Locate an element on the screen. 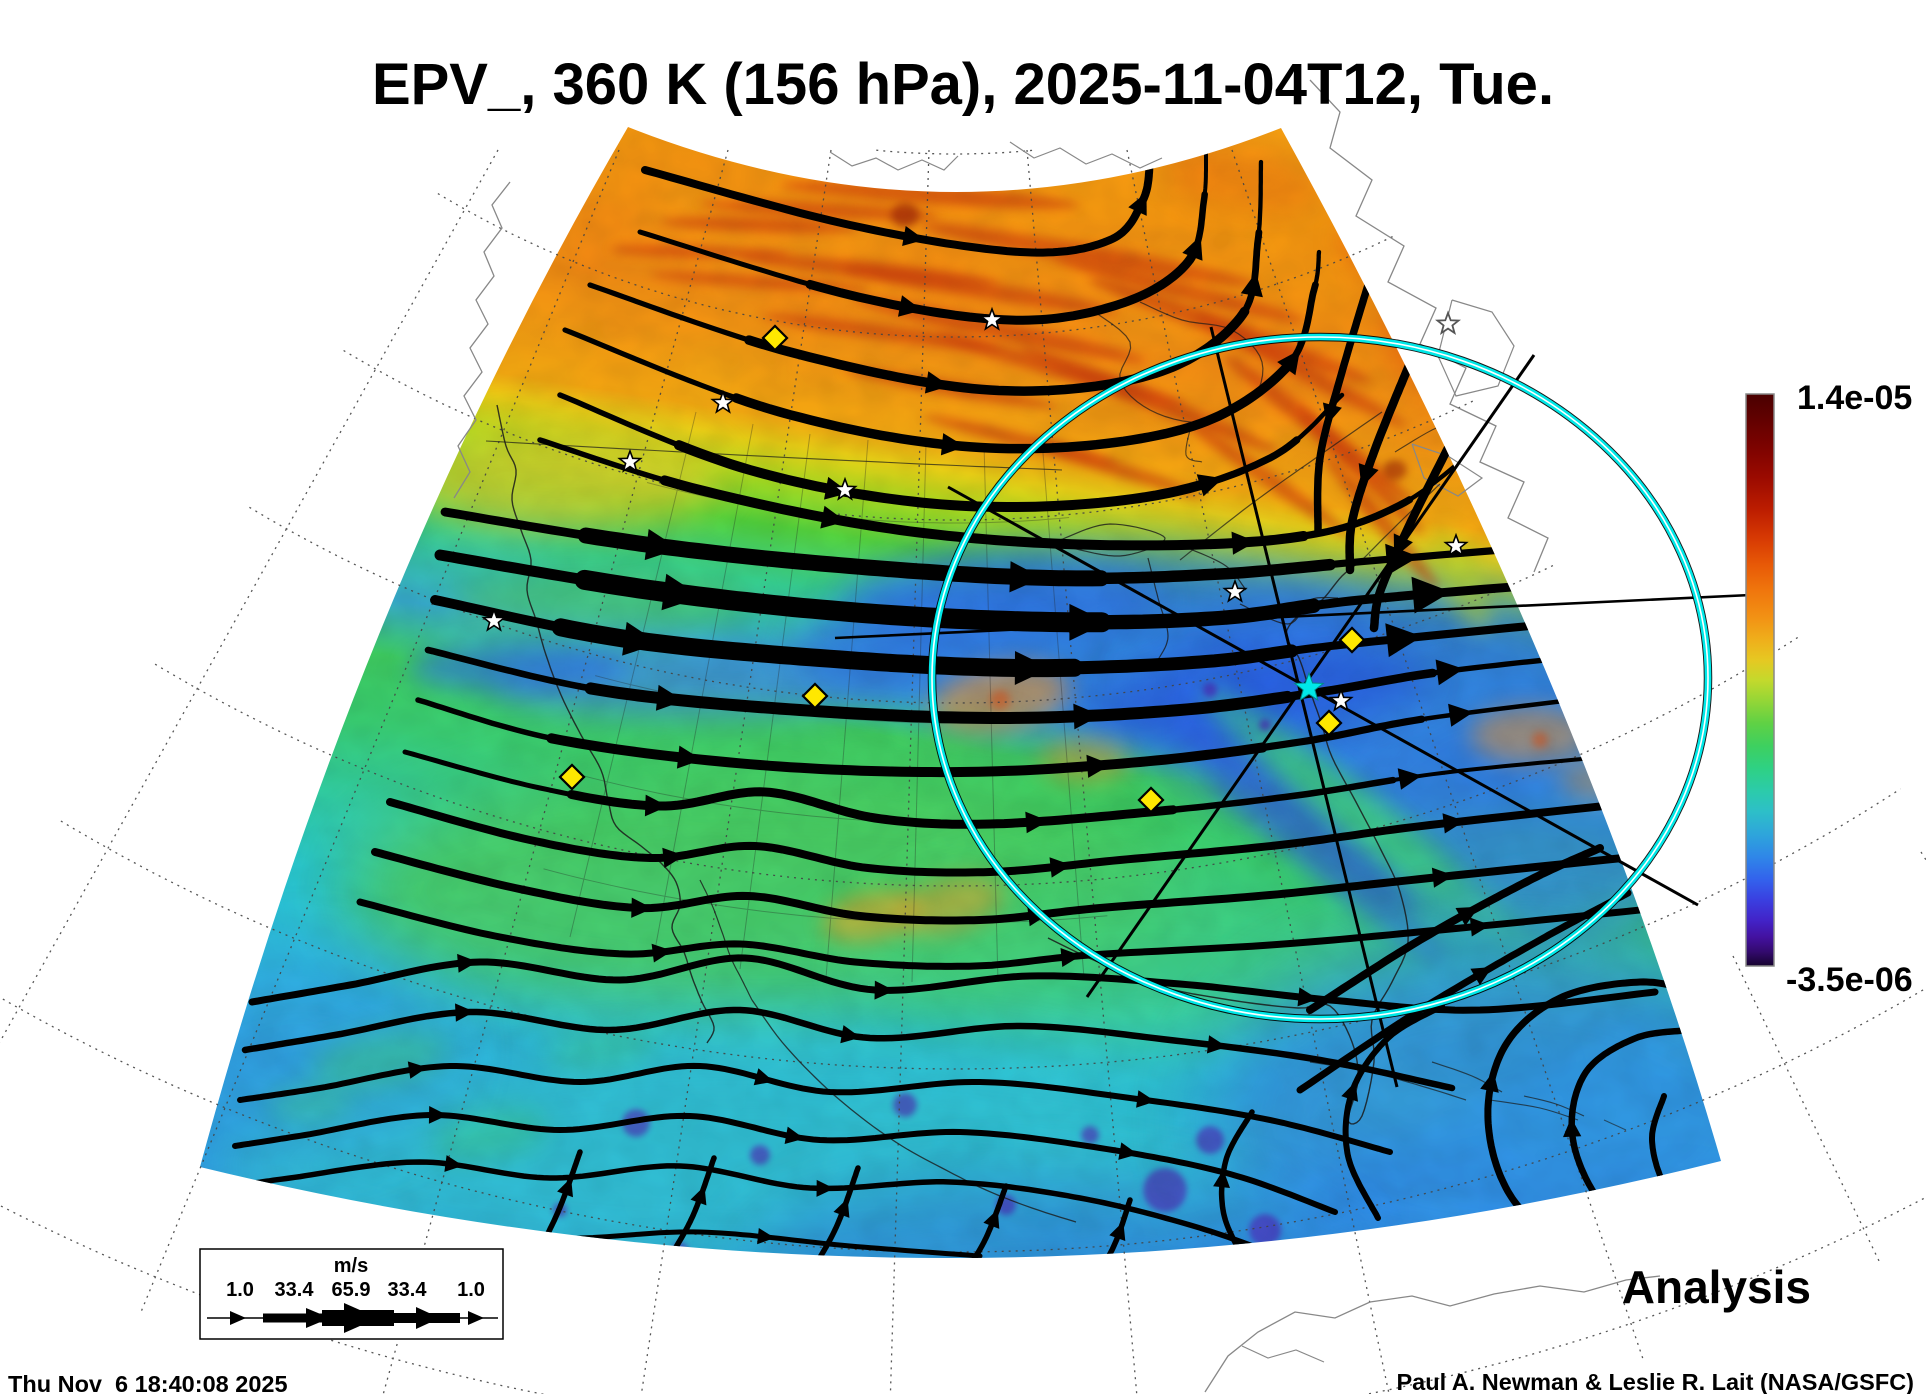  svg-text: 1.4e-05 is located at coordinates (1854, 398).